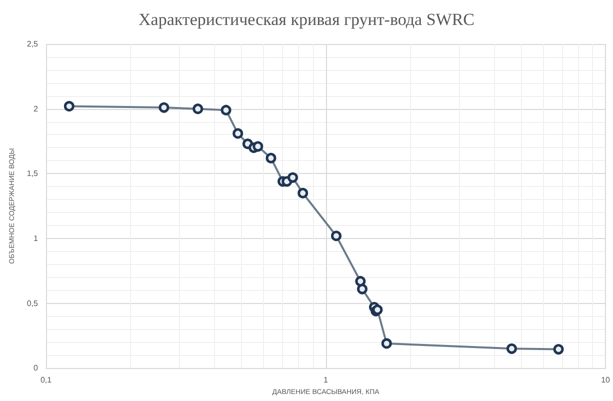 This screenshot has width=613, height=401. I want to click on chart-title: Характеристическая кривая грунт-вода SWRC, so click(306, 19).